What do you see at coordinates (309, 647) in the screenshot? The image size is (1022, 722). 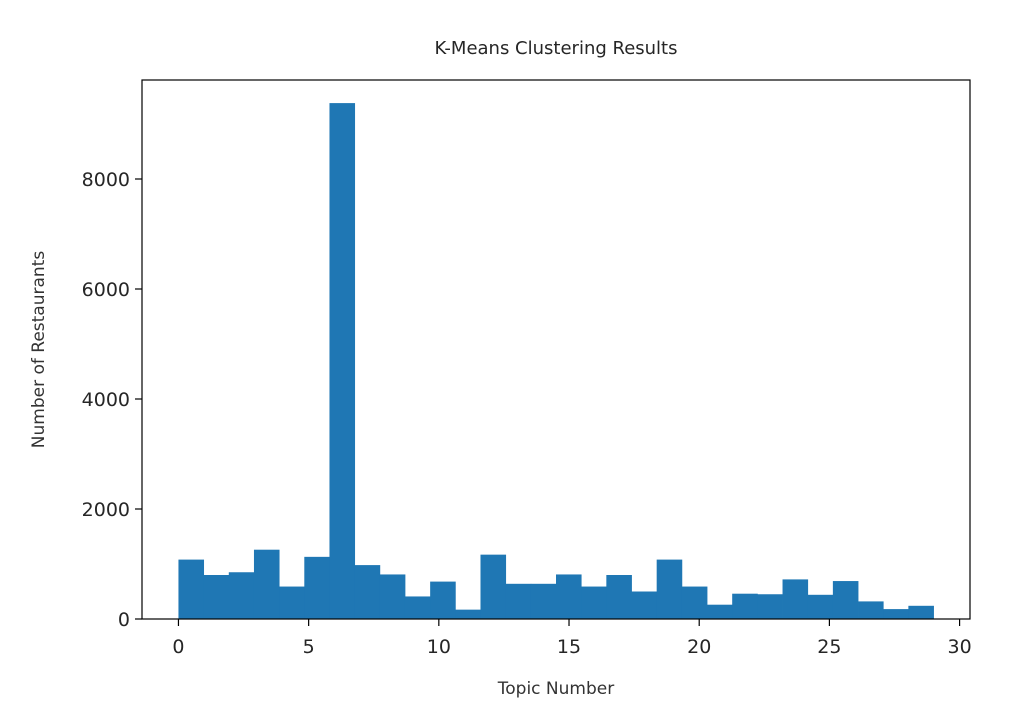 I see `x-tick-label: 5` at bounding box center [309, 647].